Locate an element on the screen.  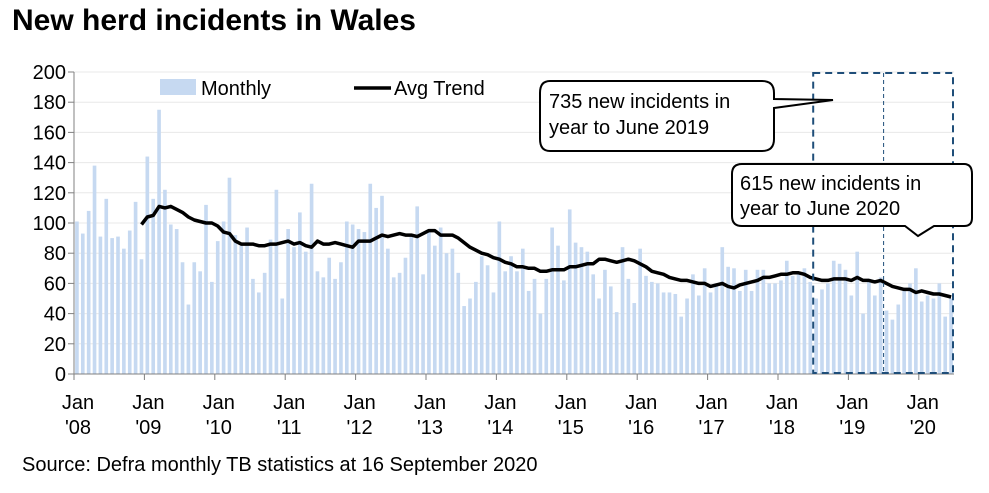
y-tick-label: 100 is located at coordinates (49, 224).